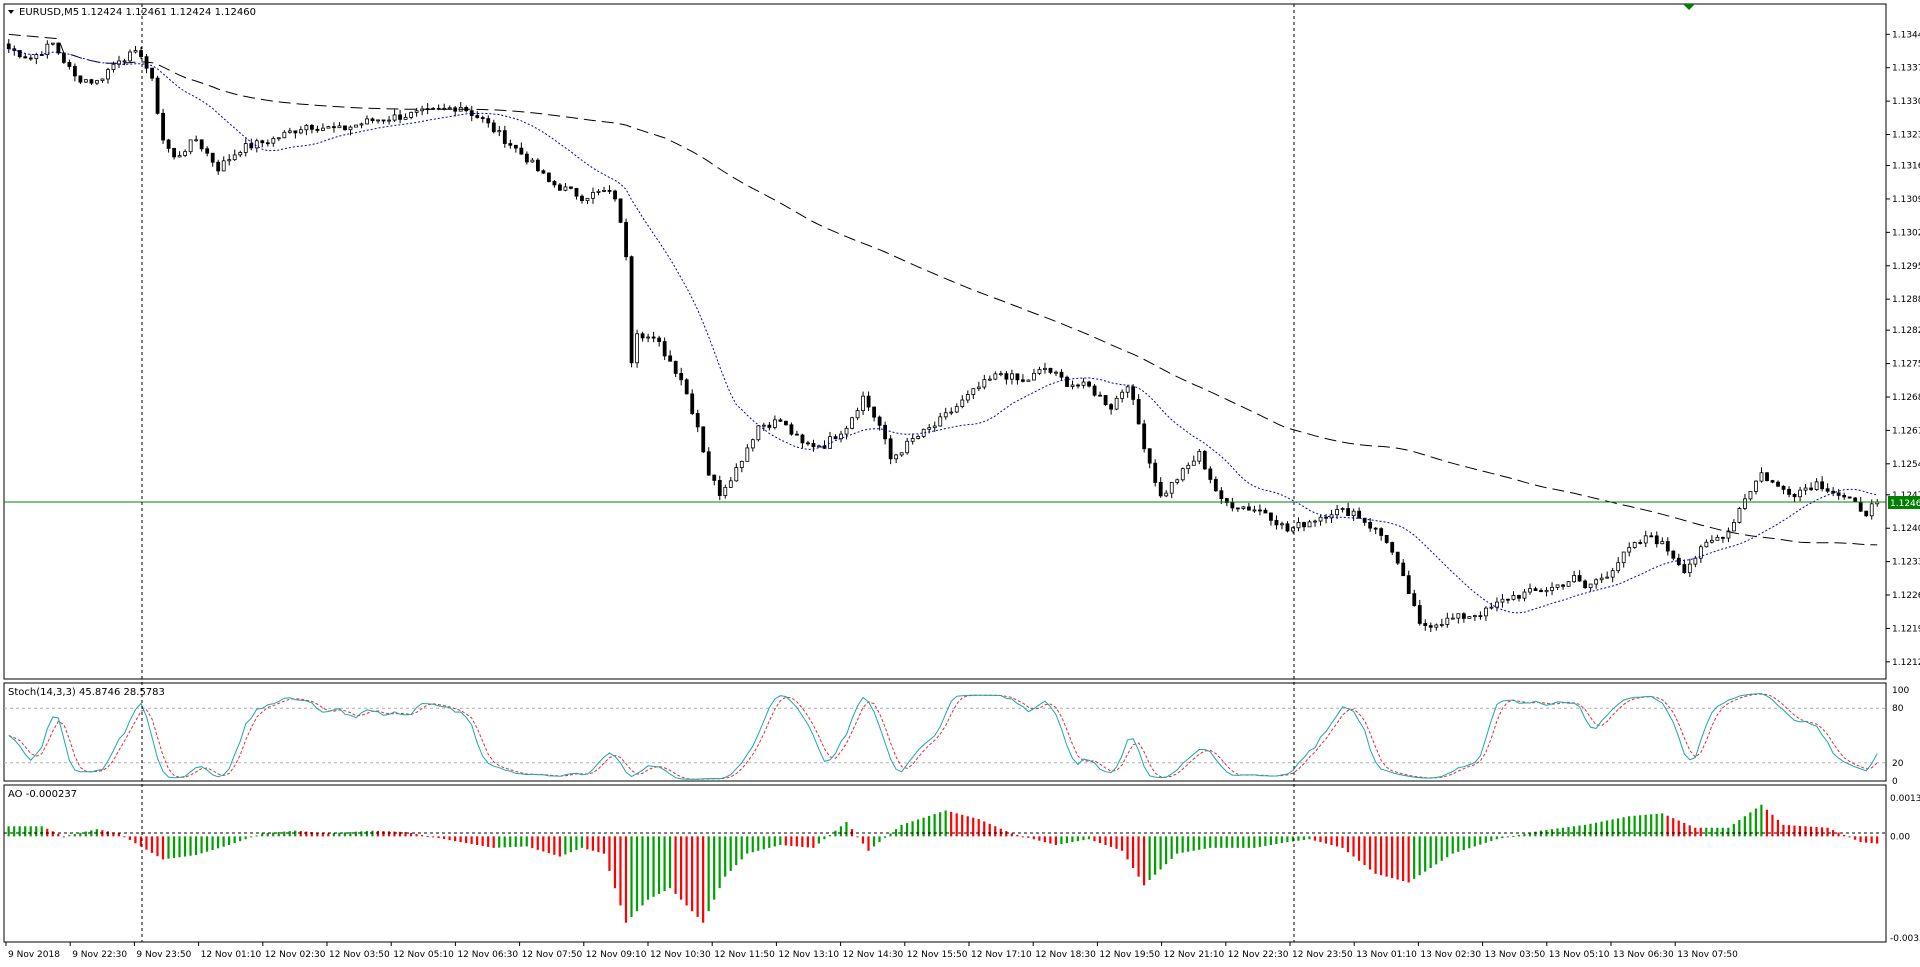 Image resolution: width=1920 pixels, height=967 pixels. Describe the element at coordinates (1906, 496) in the screenshot. I see `price-tick-label: 1.12475` at that location.